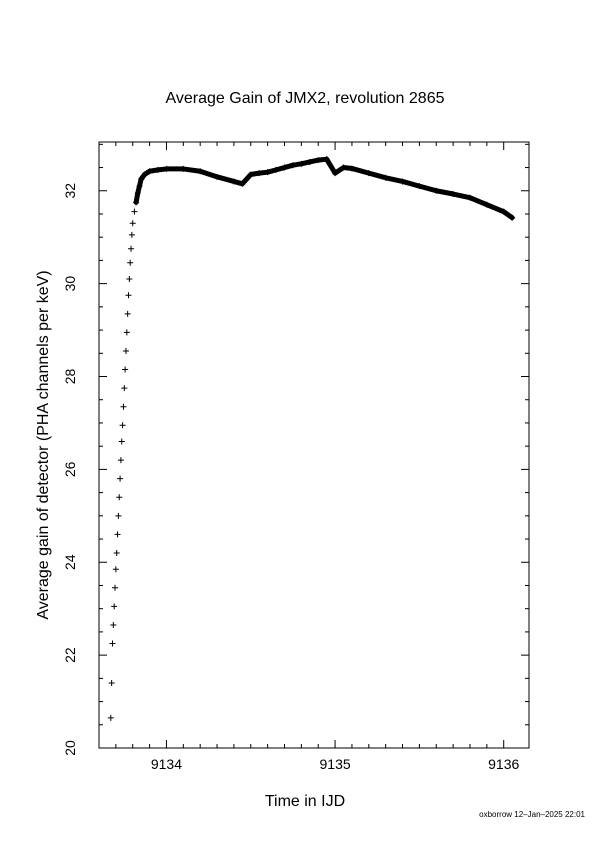 The height and width of the screenshot is (842, 595). What do you see at coordinates (166, 764) in the screenshot?
I see `x-tick-label: 9134` at bounding box center [166, 764].